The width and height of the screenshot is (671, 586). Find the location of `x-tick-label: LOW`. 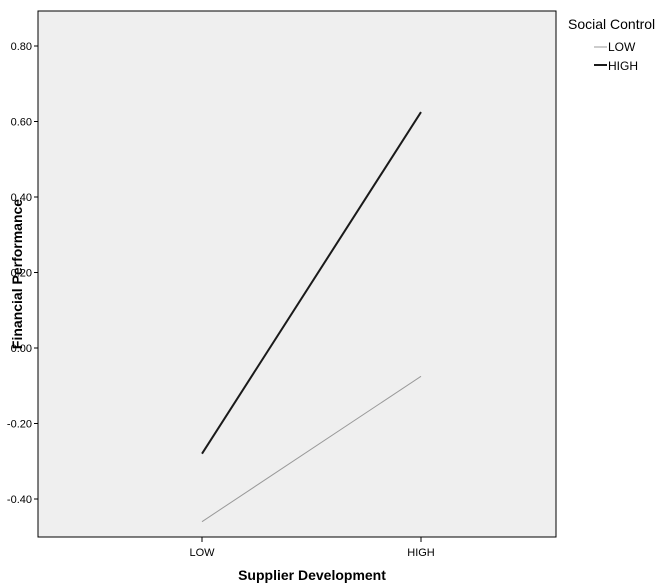

x-tick-label: LOW is located at coordinates (202, 553).